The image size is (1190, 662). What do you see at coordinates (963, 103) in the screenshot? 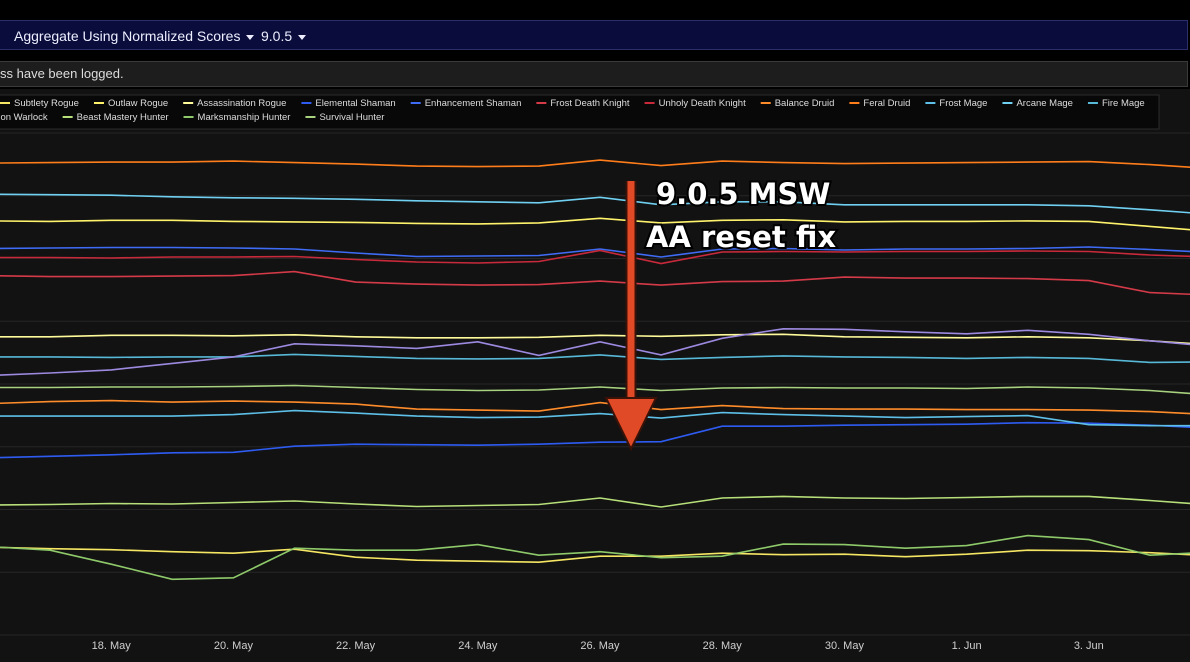
I see `legend-label: Frost Mage` at bounding box center [963, 103].